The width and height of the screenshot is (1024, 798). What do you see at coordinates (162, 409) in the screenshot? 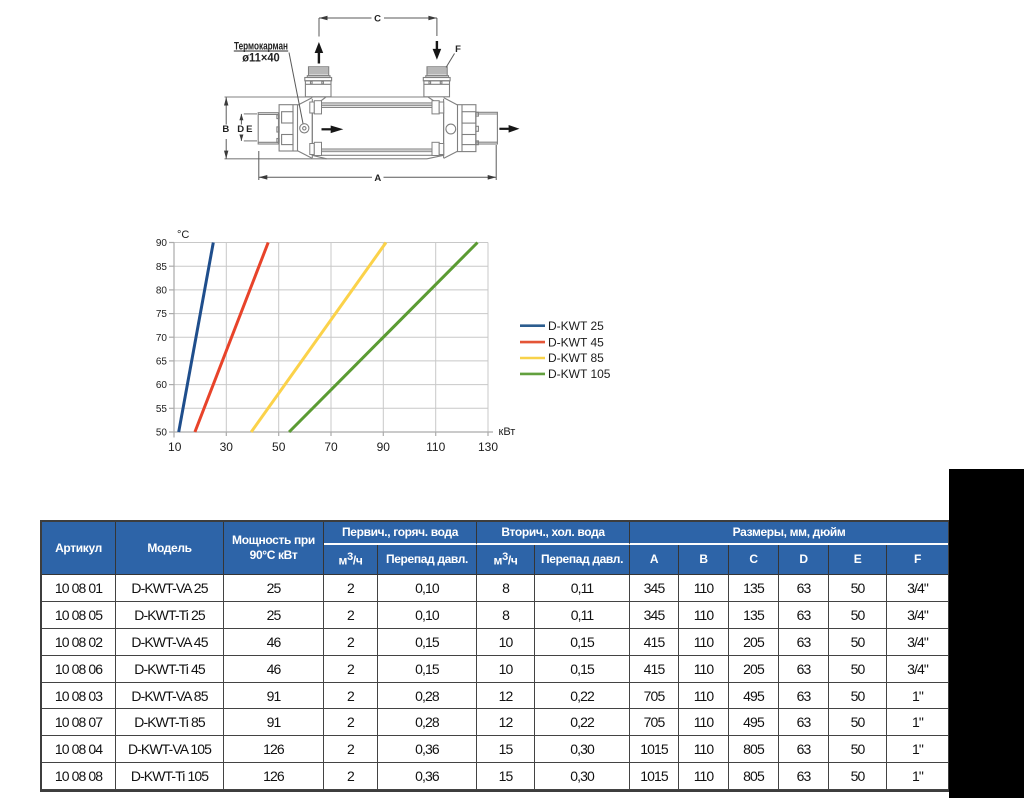
I see `svg-text: 55` at bounding box center [162, 409].